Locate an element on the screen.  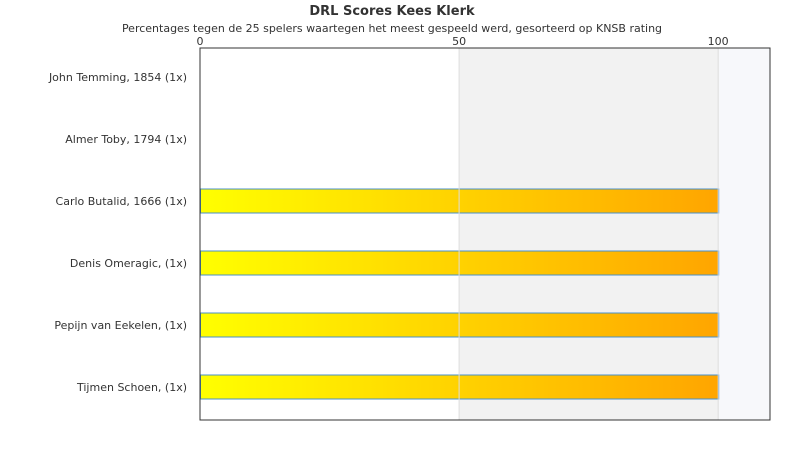
category-label: Almer Toby, 1794 (1x) is located at coordinates (126, 139).